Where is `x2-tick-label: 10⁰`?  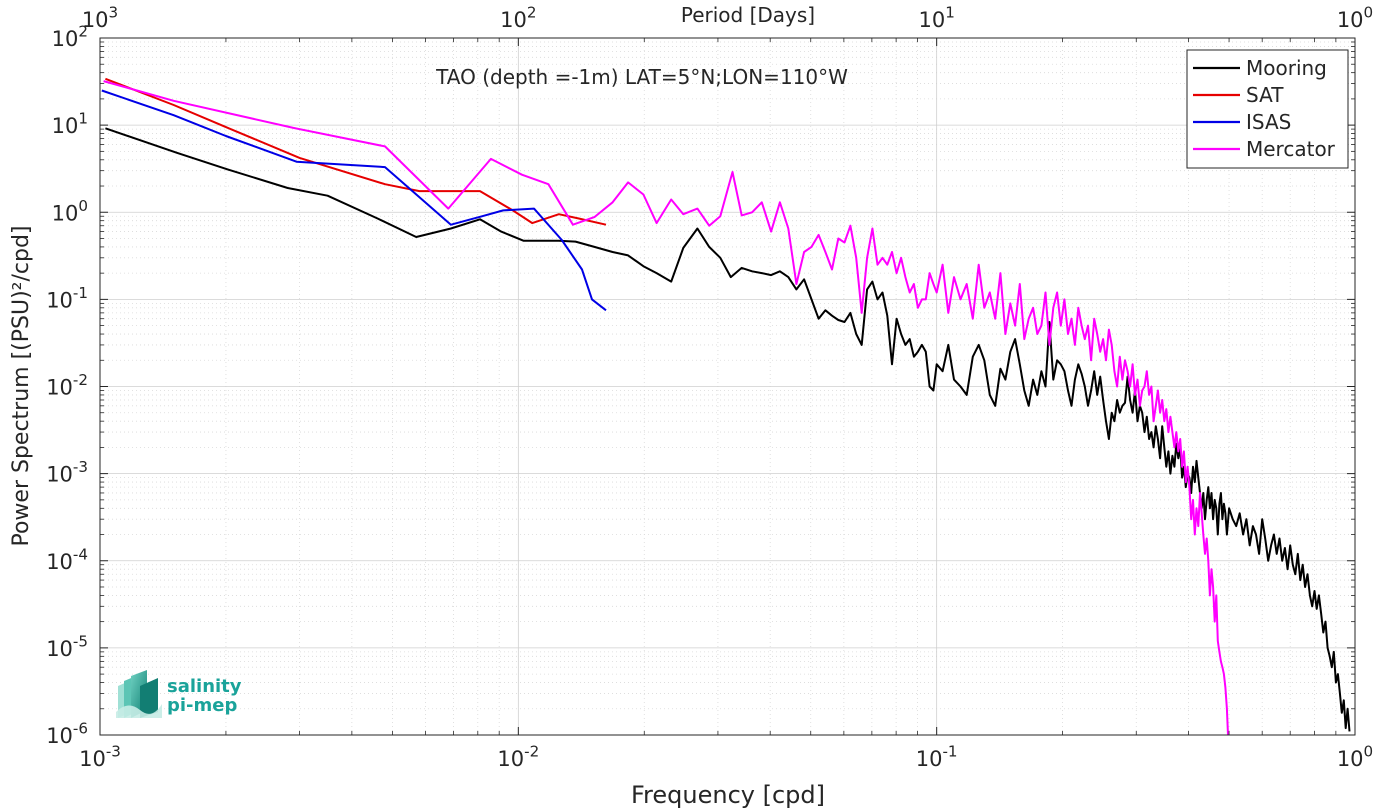
x2-tick-label: 10⁰ is located at coordinates (1355, 18).